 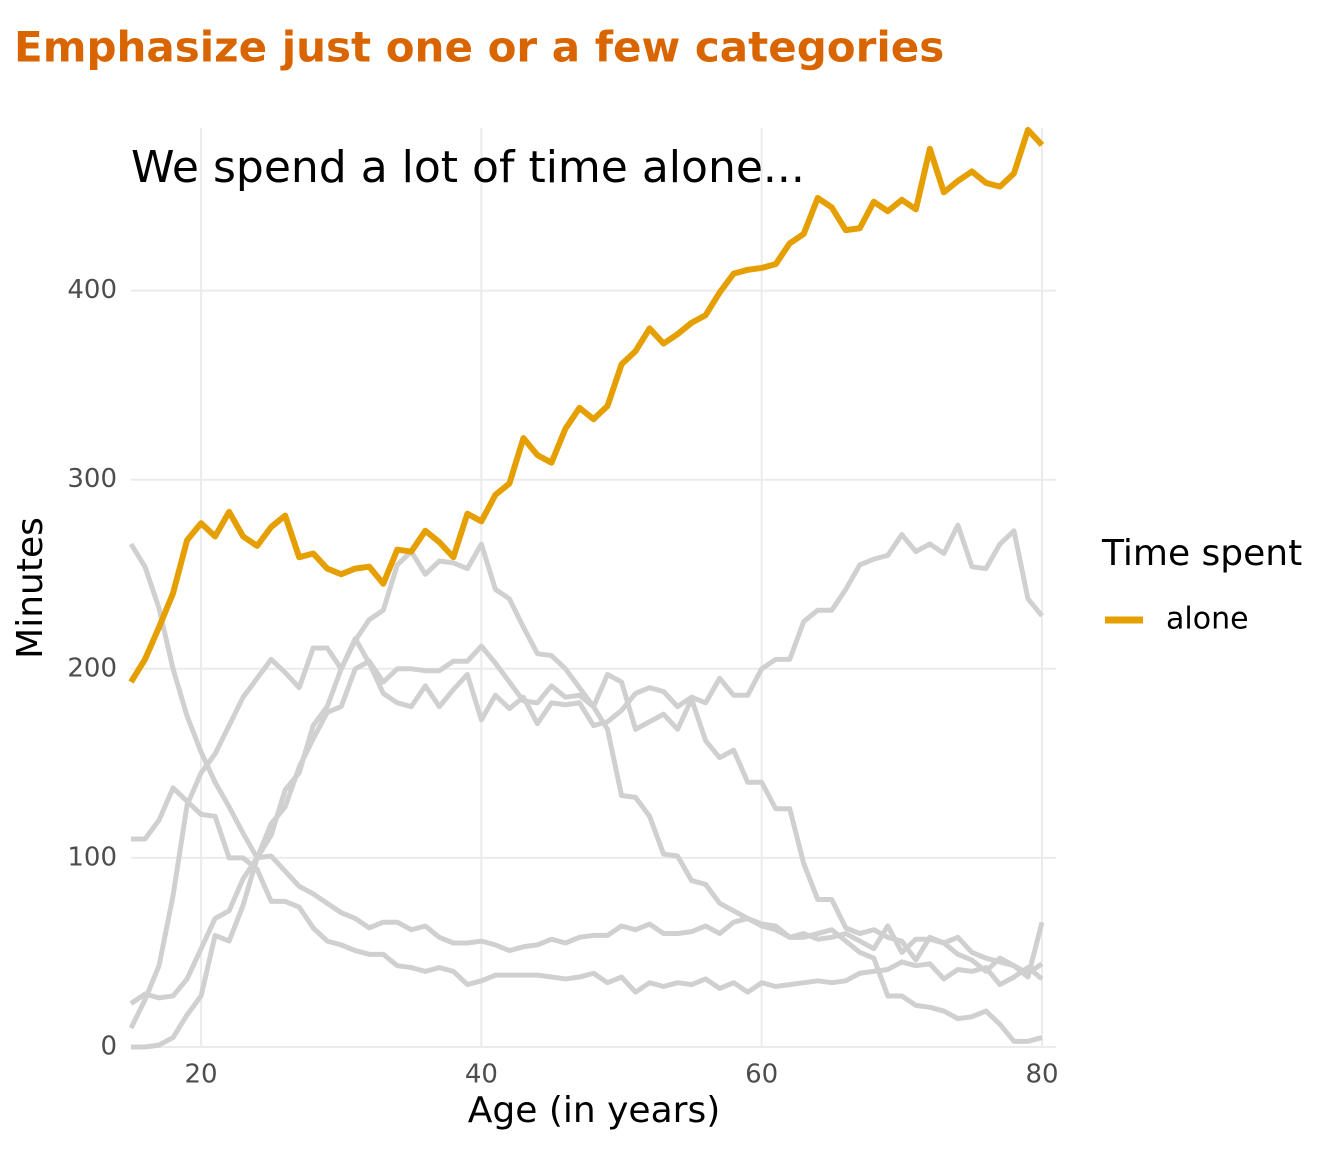 I want to click on legend: alone, so click(x=1177, y=619).